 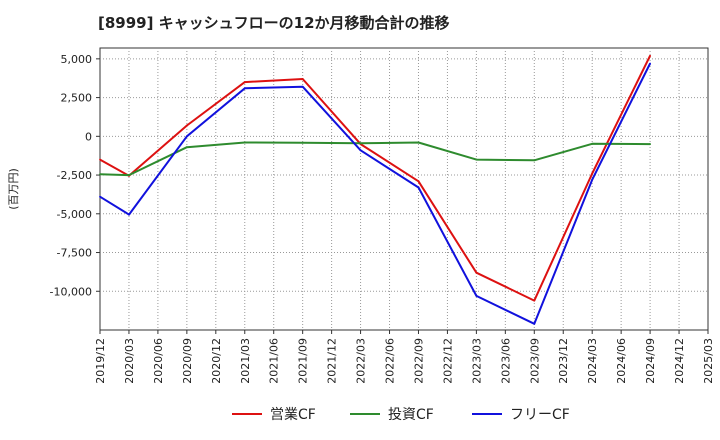 What do you see at coordinates (361, 361) in the screenshot?
I see `x-tick-label: 2022/03` at bounding box center [361, 361].